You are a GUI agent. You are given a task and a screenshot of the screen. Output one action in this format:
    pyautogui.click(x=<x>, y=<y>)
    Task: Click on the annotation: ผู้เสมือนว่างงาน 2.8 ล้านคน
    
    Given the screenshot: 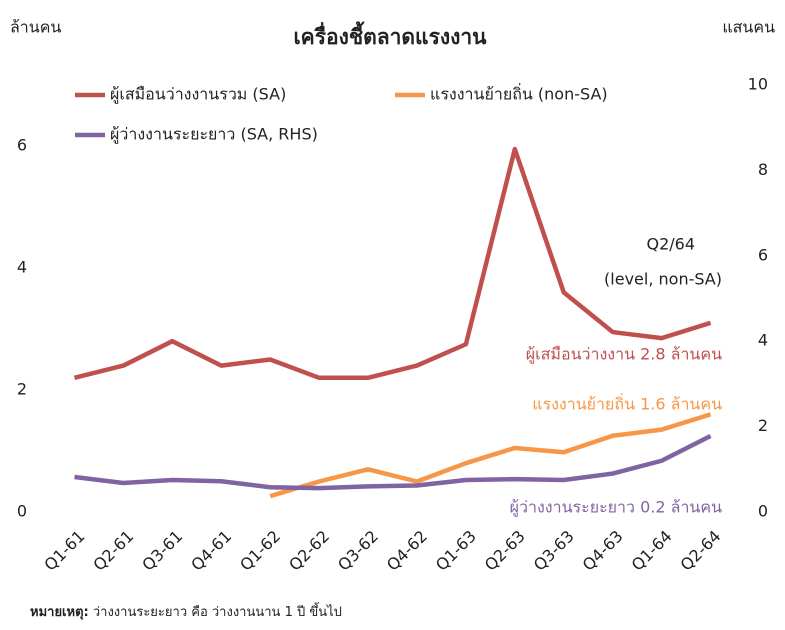 What is the action you would take?
    pyautogui.click(x=624, y=355)
    